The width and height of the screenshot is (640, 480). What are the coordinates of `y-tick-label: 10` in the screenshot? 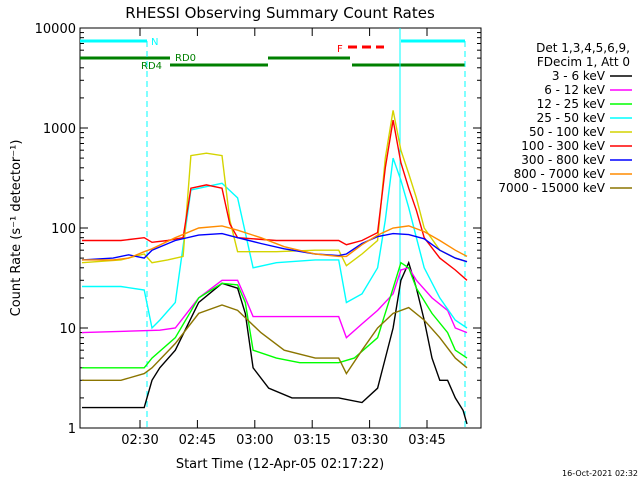 It's located at (67, 329).